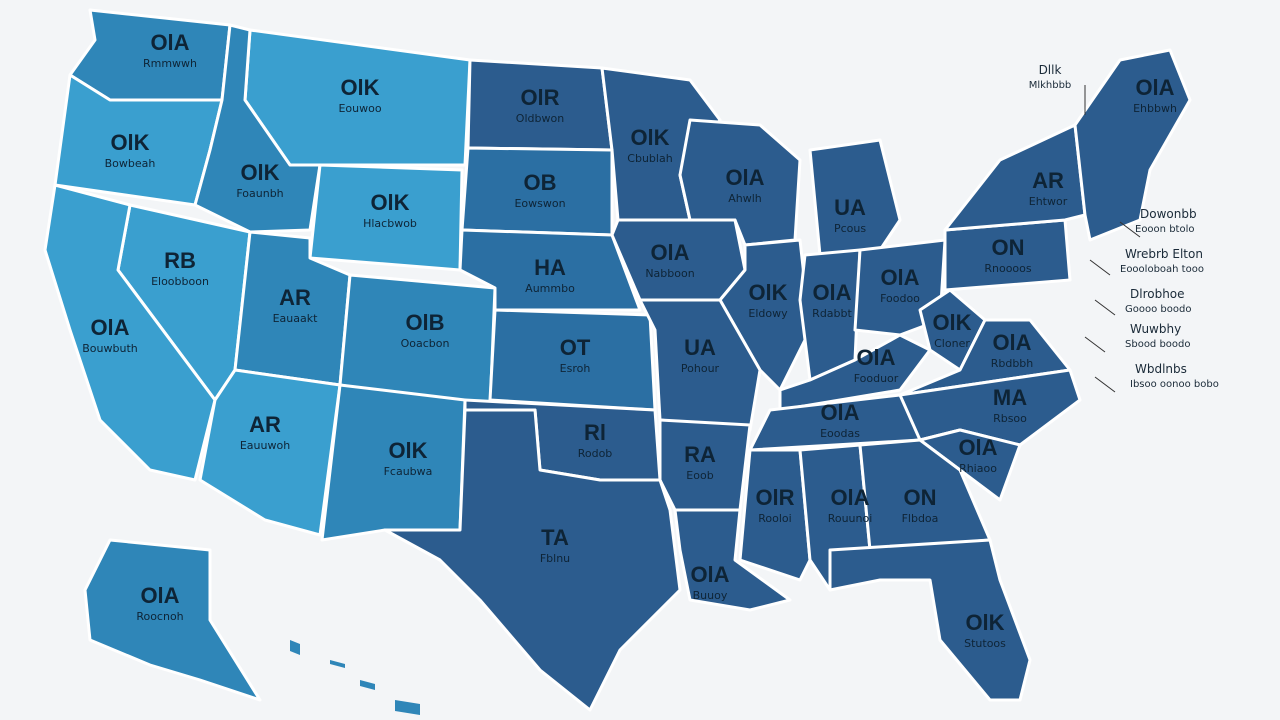 The image size is (1280, 720). I want to click on state-sublabel: Eoob, so click(699, 475).